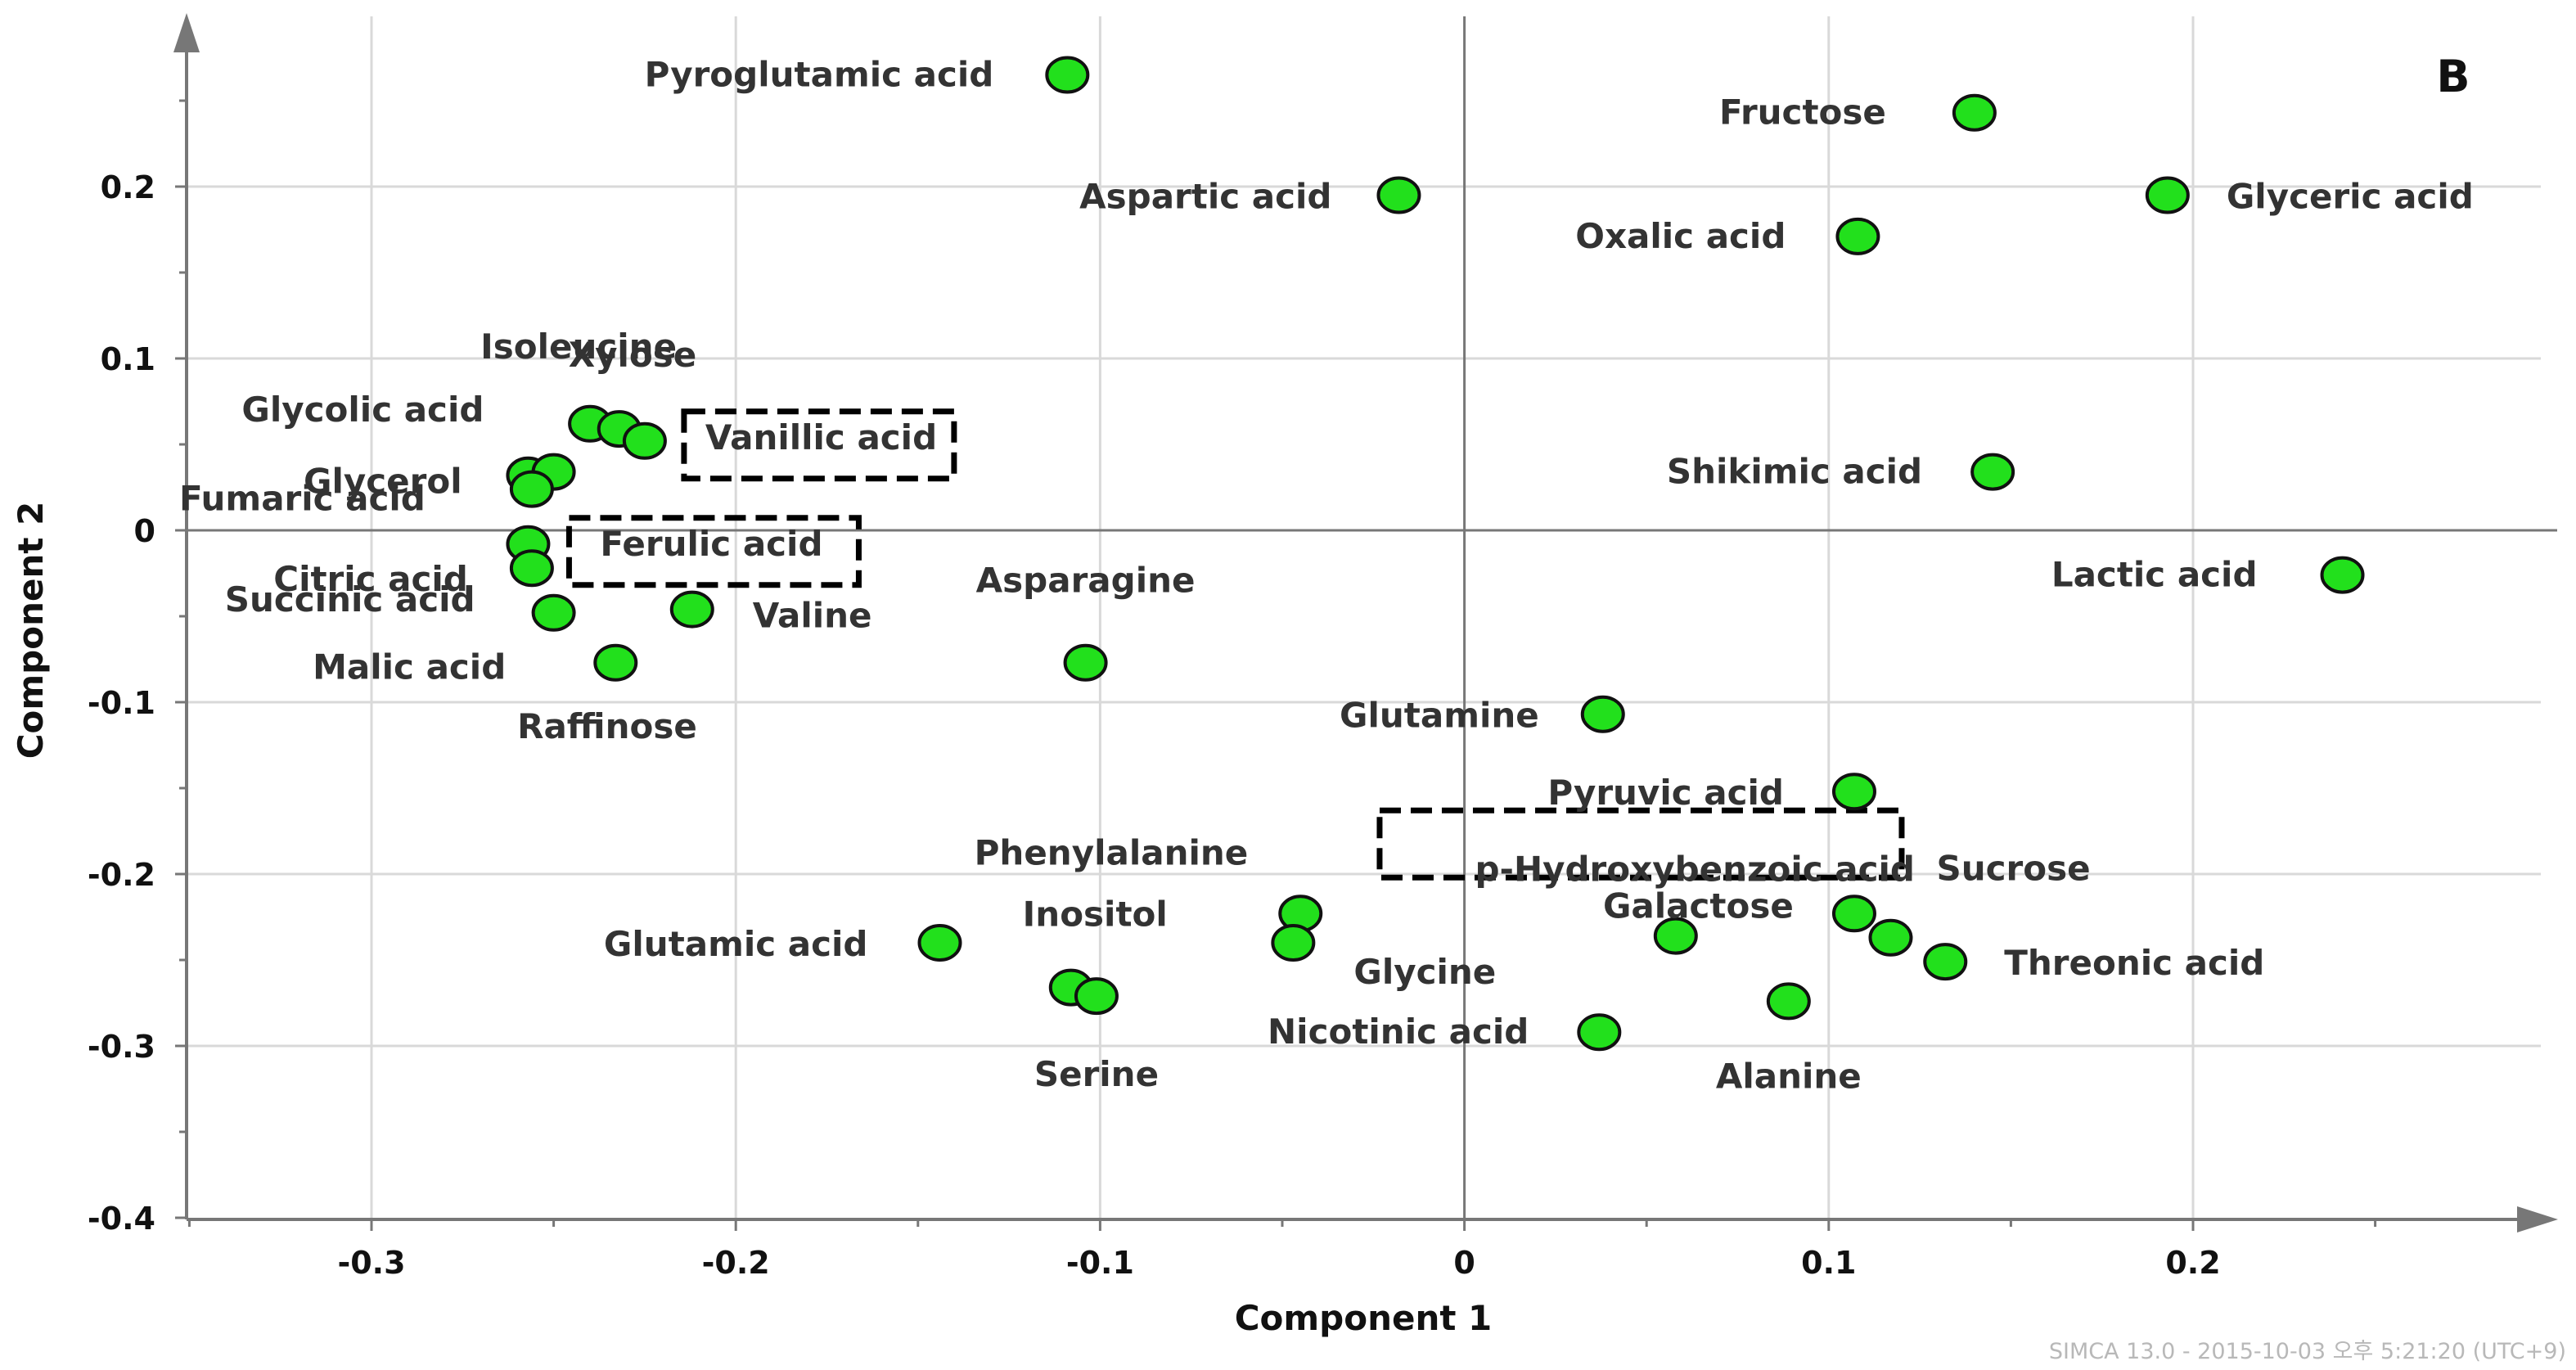  I want to click on x-tick-label: 0, so click(1464, 1263).